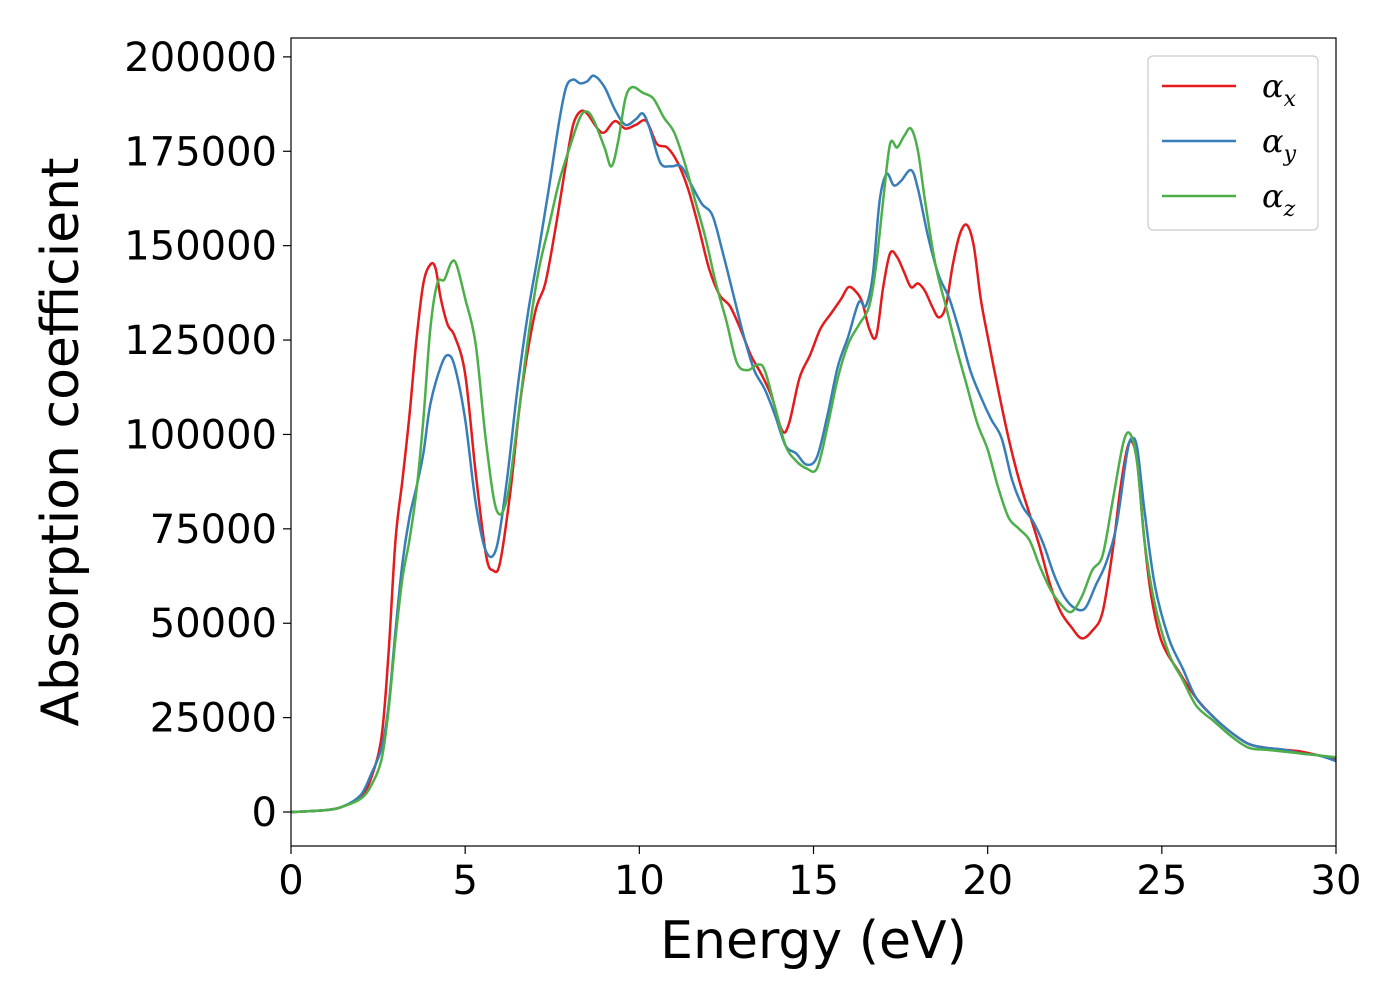 This screenshot has height=1000, width=1400. What do you see at coordinates (213, 719) in the screenshot?
I see `y-tick-label: 25000` at bounding box center [213, 719].